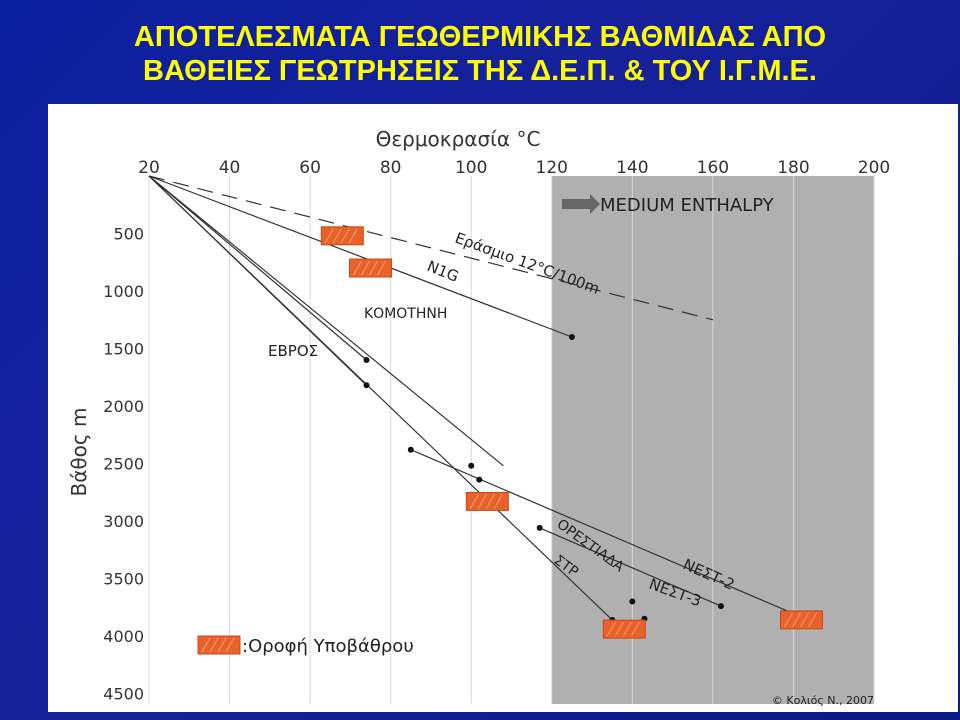 This screenshot has width=960, height=720. What do you see at coordinates (123, 406) in the screenshot?
I see `y-tick-label: 2000` at bounding box center [123, 406].